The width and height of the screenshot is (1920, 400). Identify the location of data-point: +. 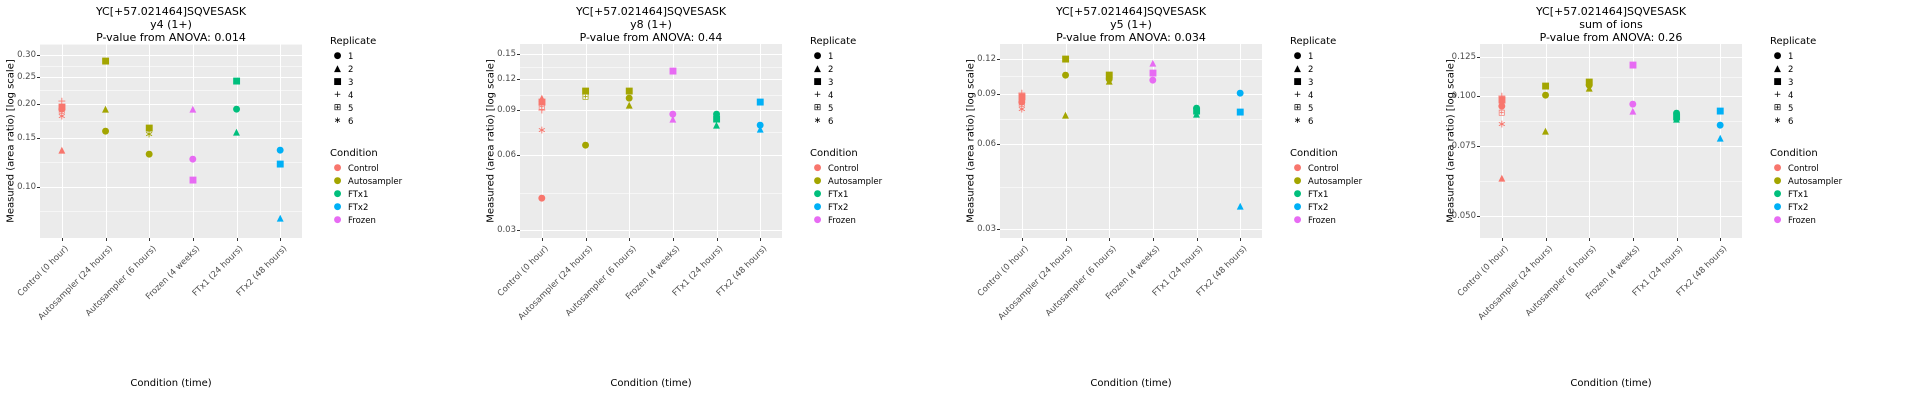
(1022, 93).